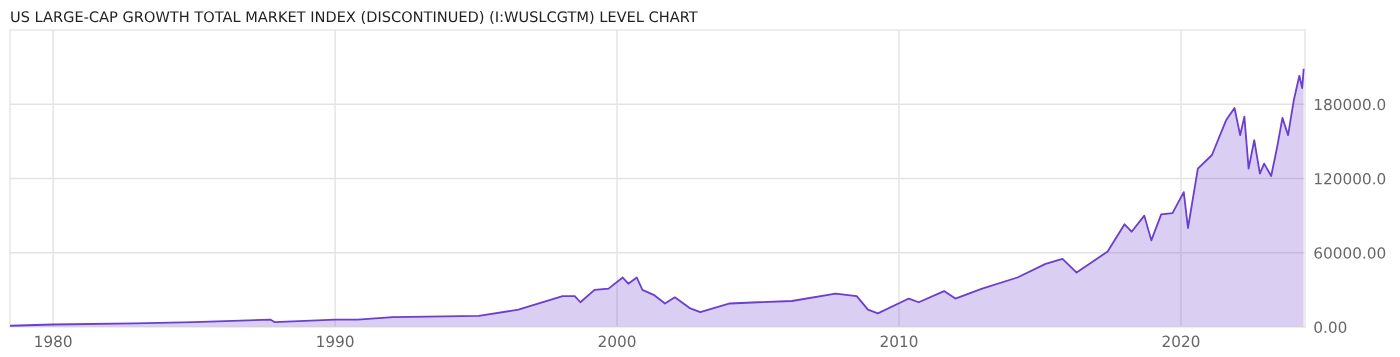  I want to click on x-tick-label: 2000, so click(617, 341).